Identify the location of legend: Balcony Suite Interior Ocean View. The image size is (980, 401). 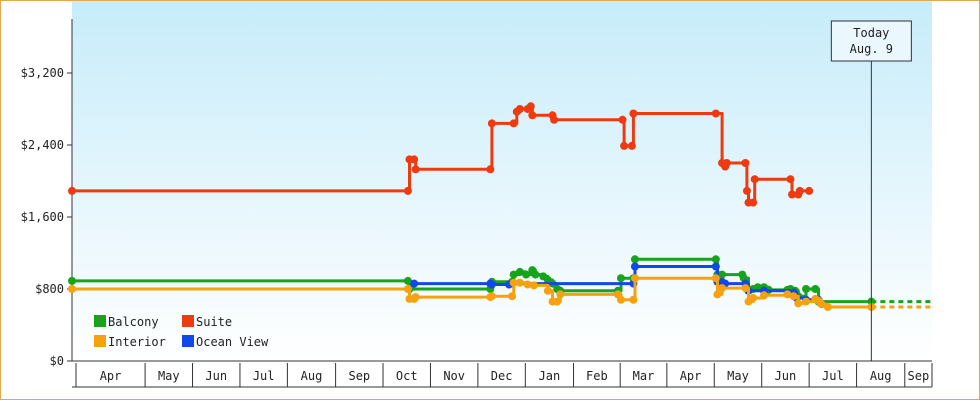
(181, 332).